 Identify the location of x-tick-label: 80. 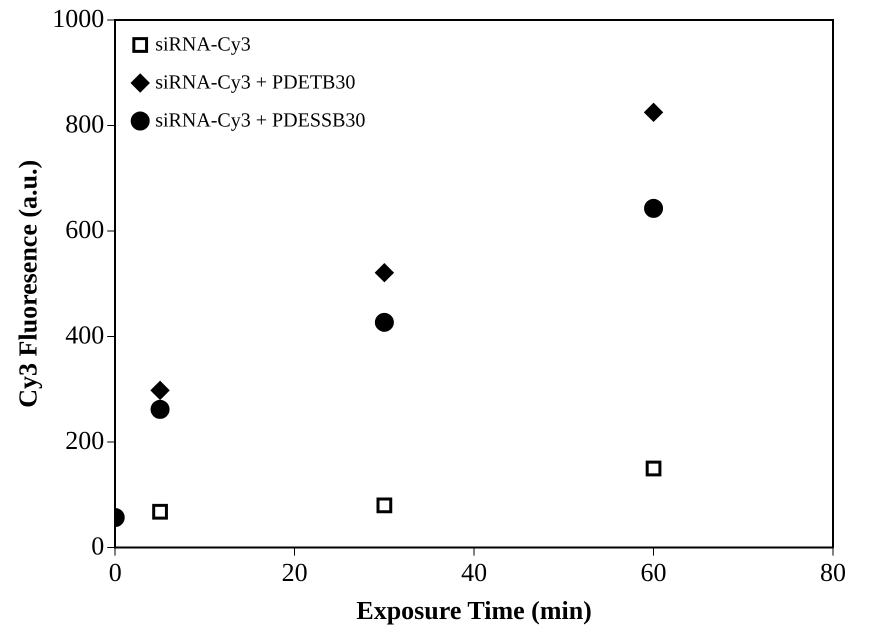
(833, 573).